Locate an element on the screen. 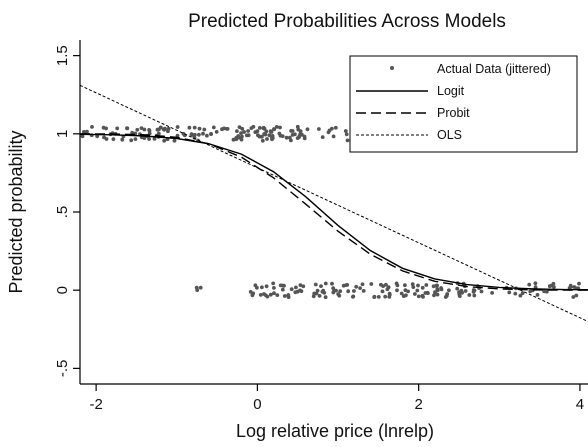 This screenshot has height=447, width=588. y-tick-label: 1.5 is located at coordinates (62, 55).